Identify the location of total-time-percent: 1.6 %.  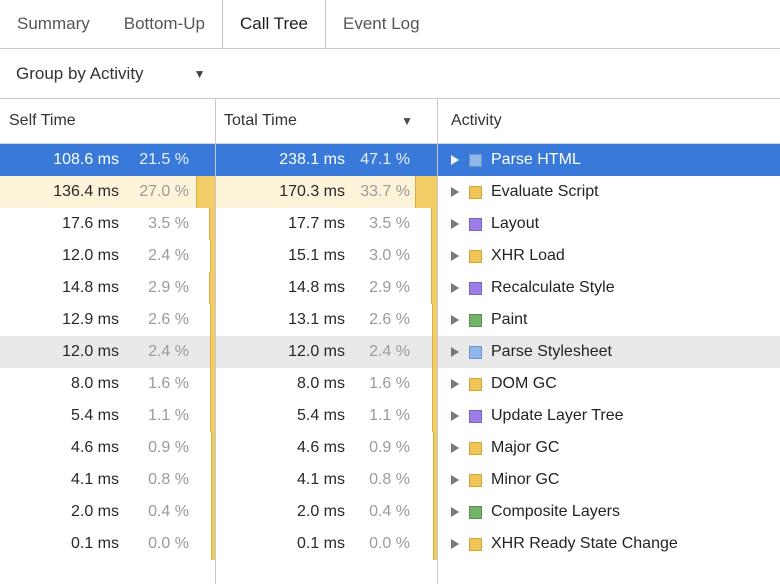
(389, 383).